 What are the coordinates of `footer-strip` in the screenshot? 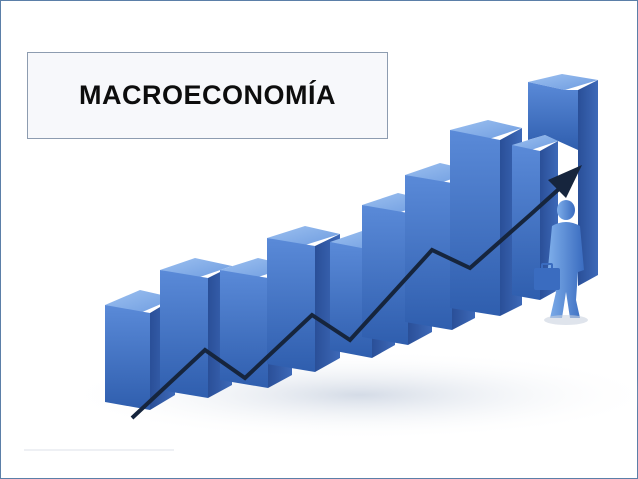 It's located at (99, 450).